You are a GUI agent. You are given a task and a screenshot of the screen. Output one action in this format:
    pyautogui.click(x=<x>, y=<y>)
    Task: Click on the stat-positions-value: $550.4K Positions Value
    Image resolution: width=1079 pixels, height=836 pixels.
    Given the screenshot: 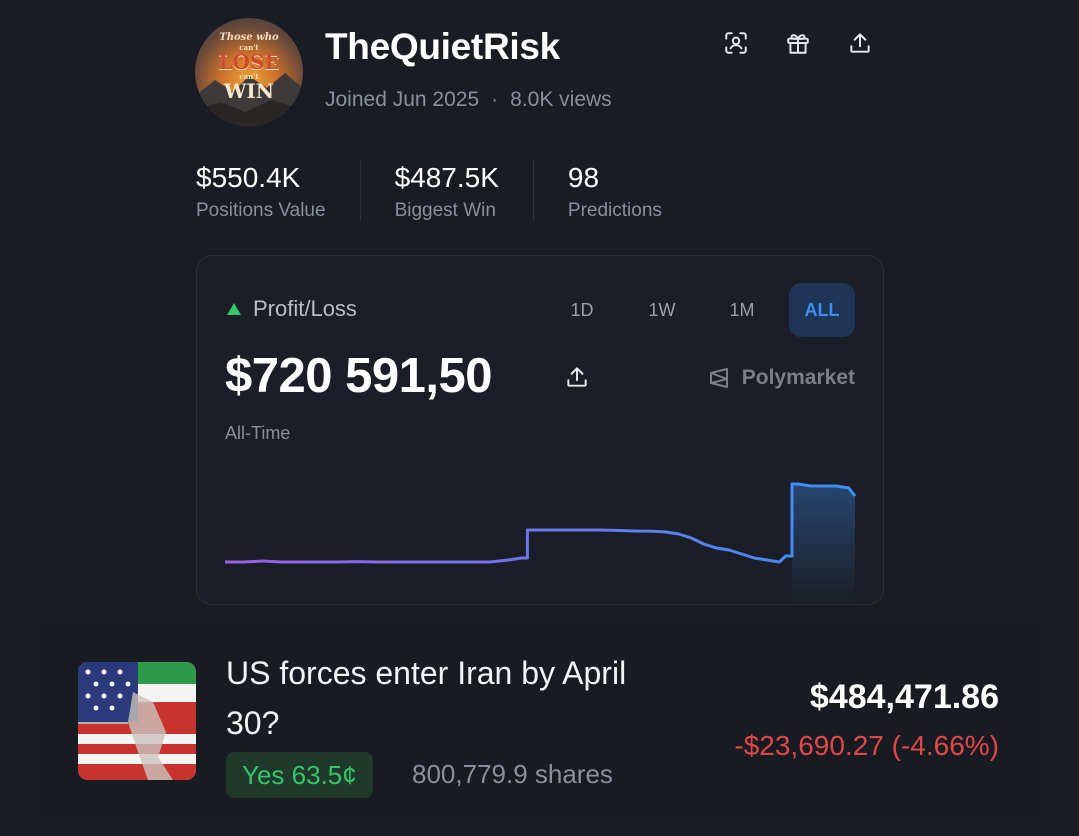 What is the action you would take?
    pyautogui.click(x=278, y=190)
    